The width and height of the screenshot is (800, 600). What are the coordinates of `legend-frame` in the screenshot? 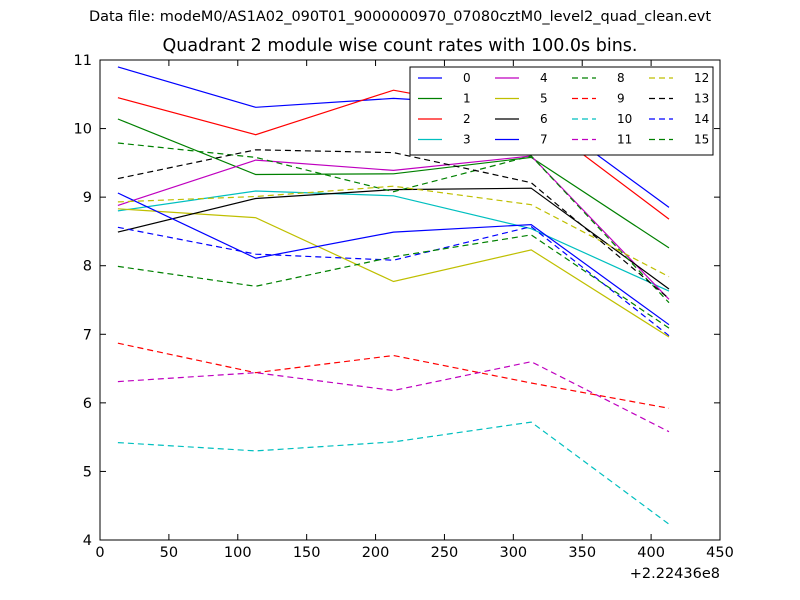 It's located at (561, 111).